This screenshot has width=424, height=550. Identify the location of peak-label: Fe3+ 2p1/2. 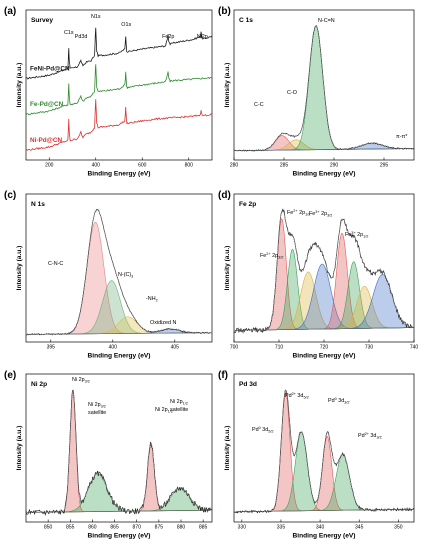
(356, 235).